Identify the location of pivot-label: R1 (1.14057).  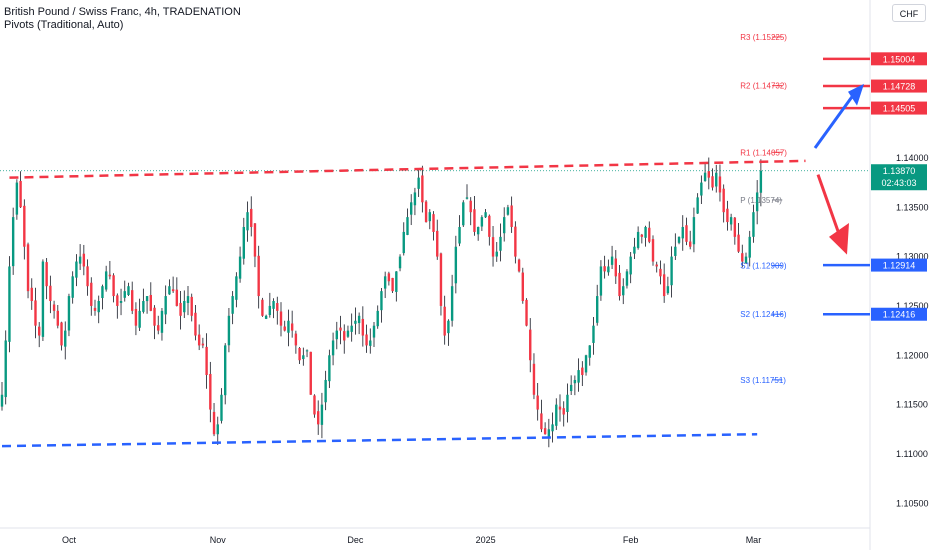
(763, 152).